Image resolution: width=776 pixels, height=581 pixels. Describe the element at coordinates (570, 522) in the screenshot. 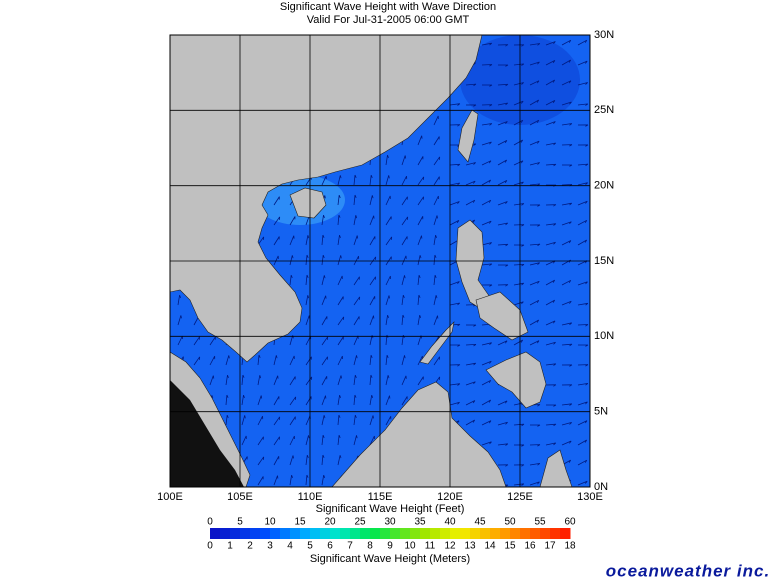

I see `feet-tick-label: 60` at that location.